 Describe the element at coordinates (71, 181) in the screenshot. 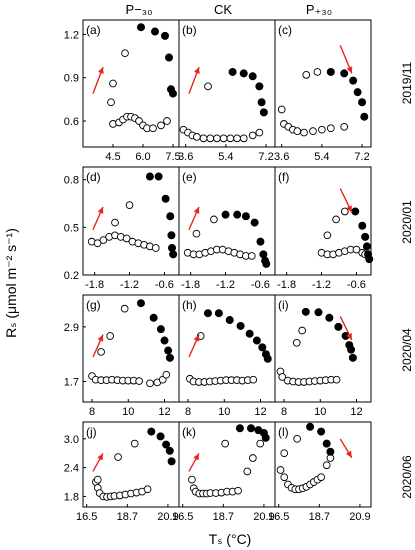

I see `y-tick-label: 0.8` at that location.